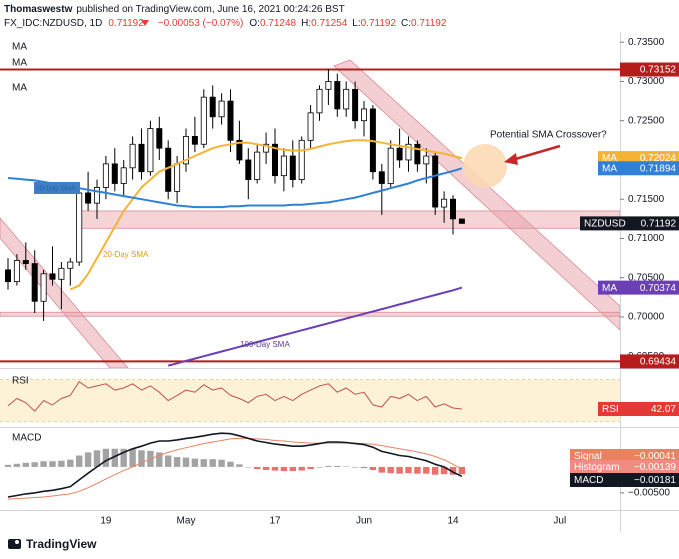  Describe the element at coordinates (126, 23) in the screenshot. I see `last-price: 0.71192` at that location.